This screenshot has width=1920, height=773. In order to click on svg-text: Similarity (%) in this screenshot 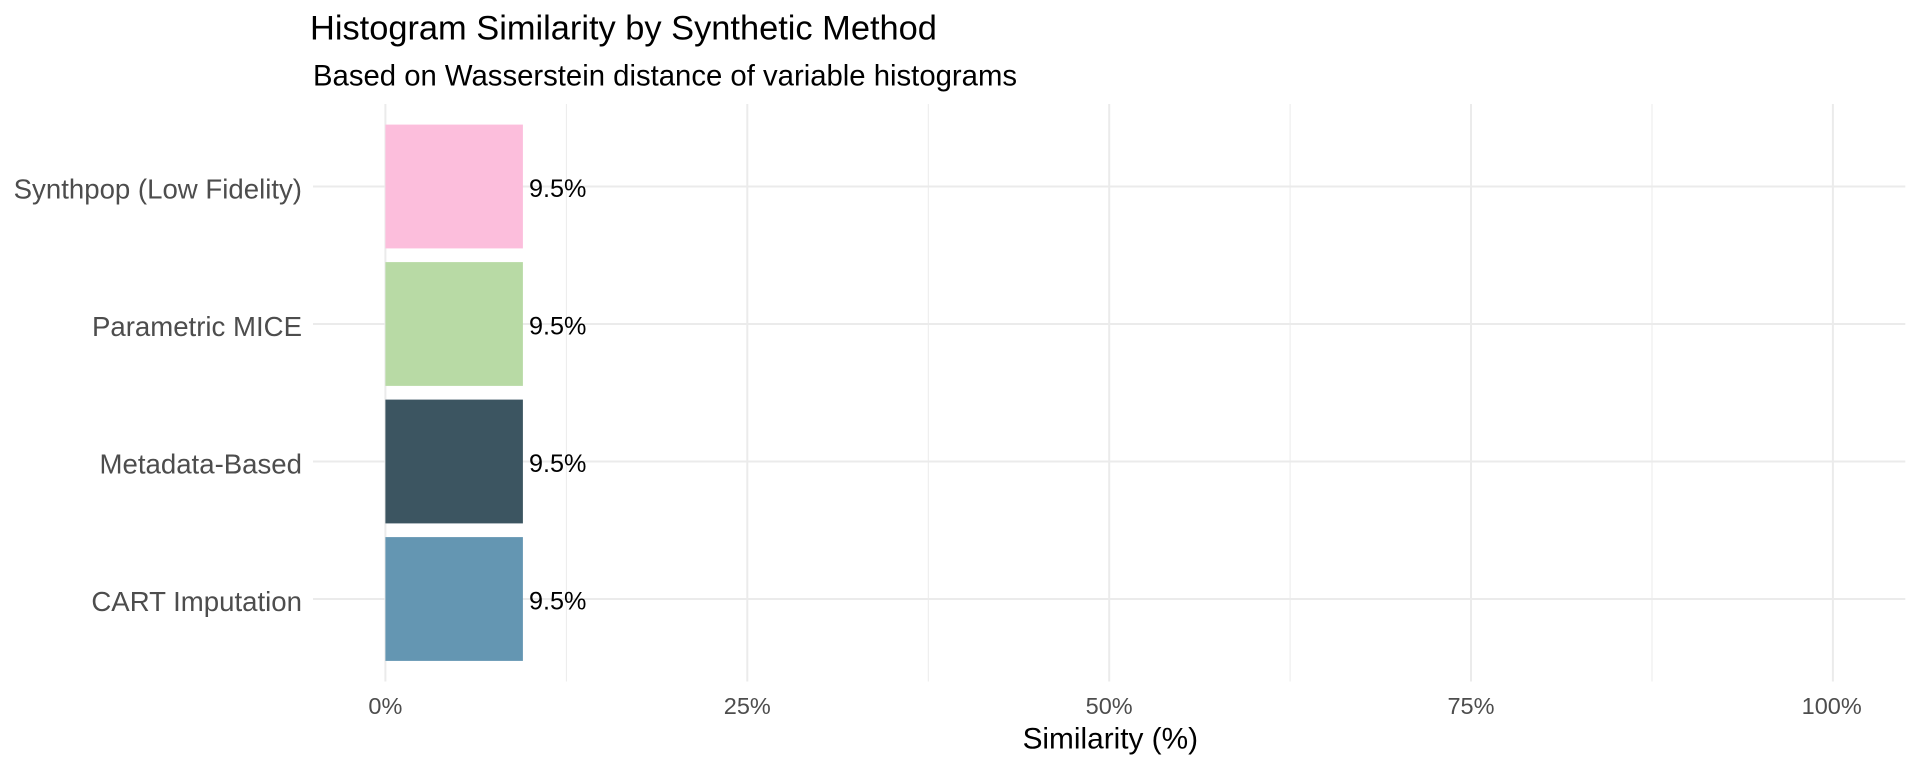, I will do `click(1110, 738)`.